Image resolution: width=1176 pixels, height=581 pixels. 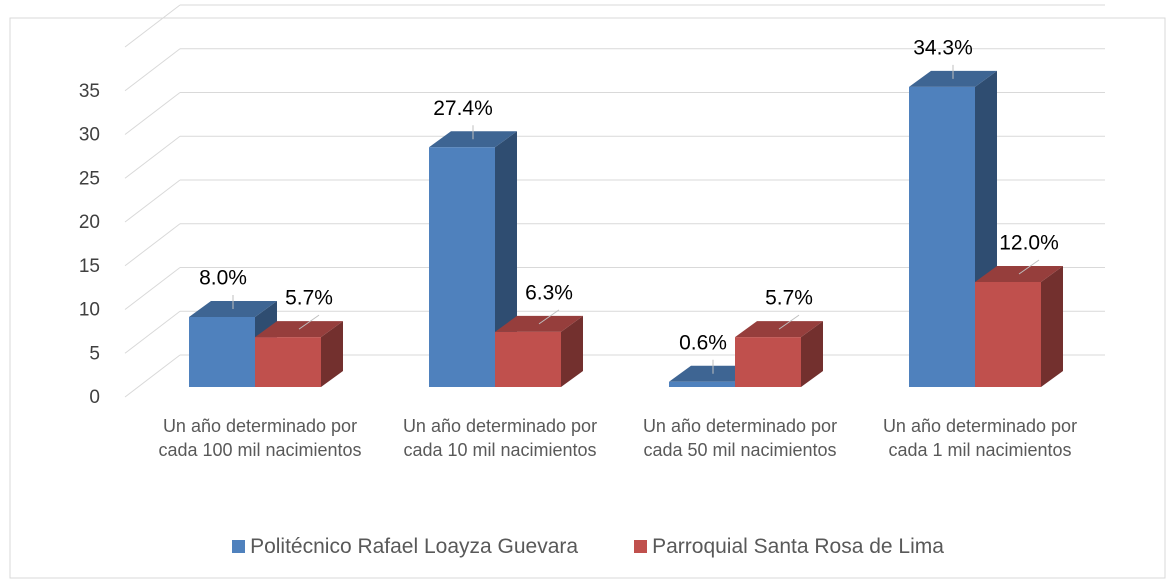 I want to click on y-tick-label: 15, so click(x=89, y=266).